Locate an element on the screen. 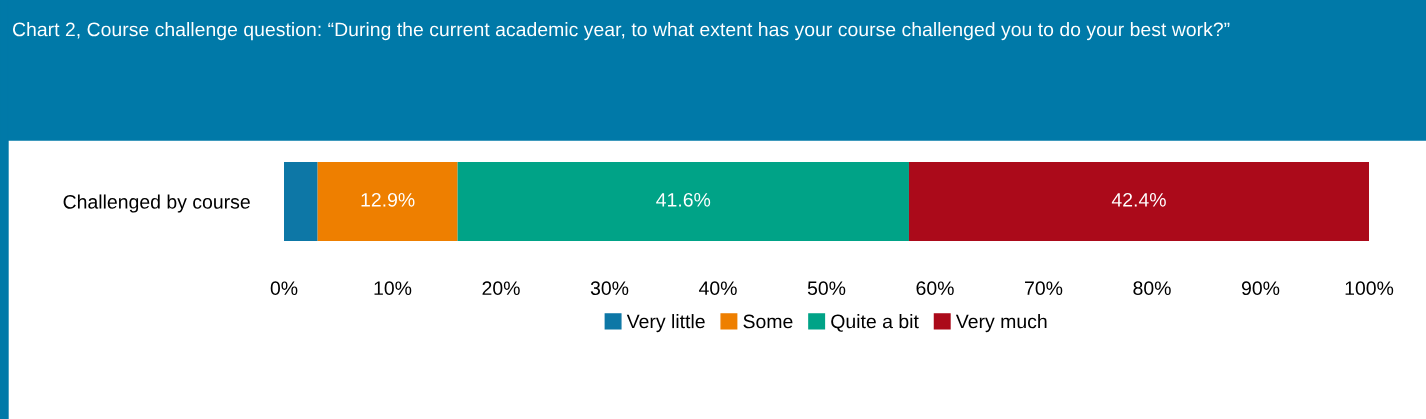 This screenshot has height=419, width=1426. x-tick-label: 20% is located at coordinates (501, 288).